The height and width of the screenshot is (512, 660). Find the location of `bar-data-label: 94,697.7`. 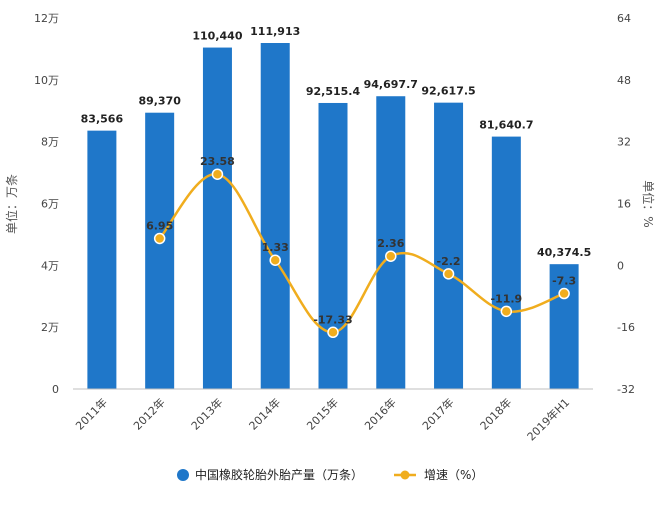

bar-data-label: 94,697.7 is located at coordinates (391, 84).